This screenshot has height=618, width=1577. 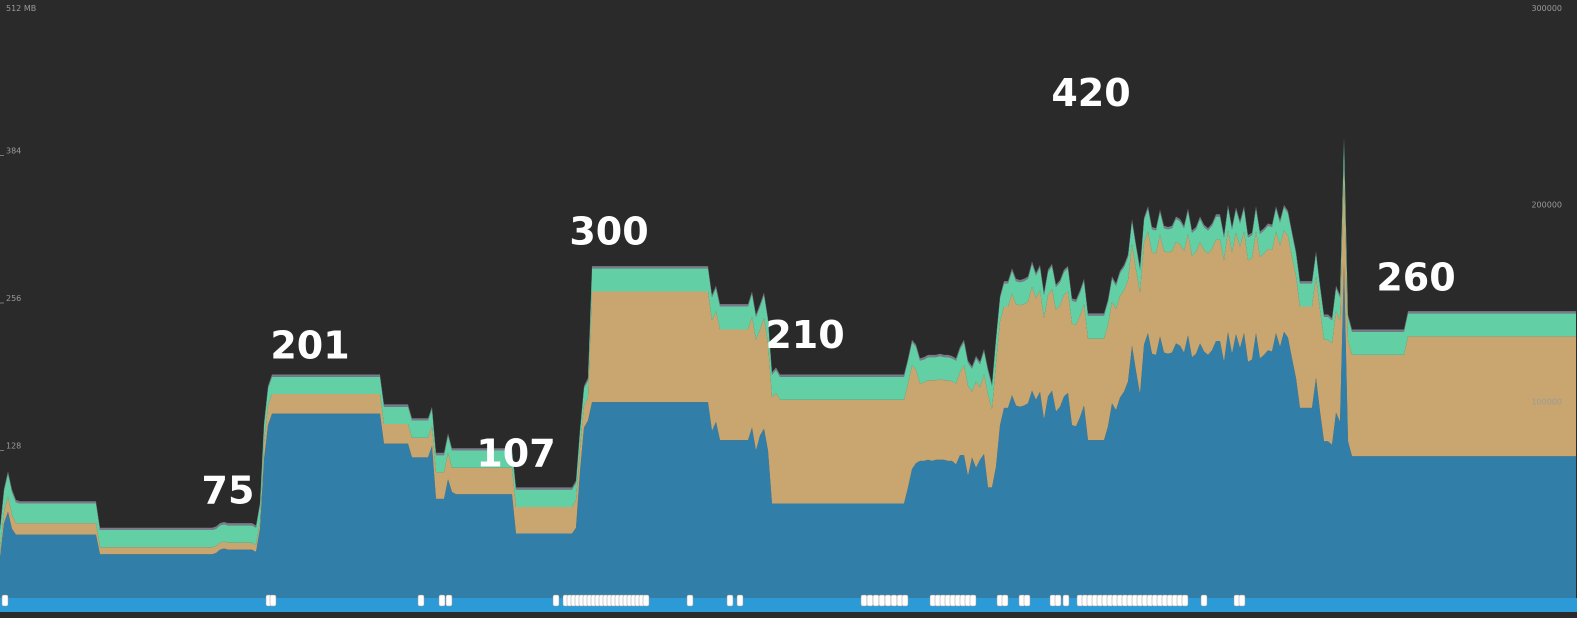 What do you see at coordinates (13, 446) in the screenshot?
I see `y-left-tick-label: 128` at bounding box center [13, 446].